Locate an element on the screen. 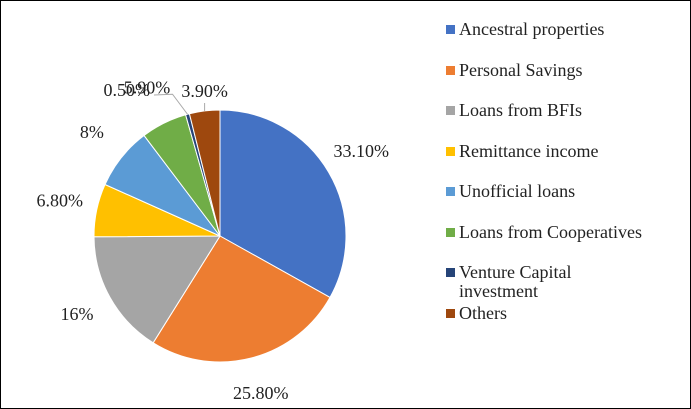 This screenshot has height=409, width=691. legend-label: Personal Savings is located at coordinates (521, 69).